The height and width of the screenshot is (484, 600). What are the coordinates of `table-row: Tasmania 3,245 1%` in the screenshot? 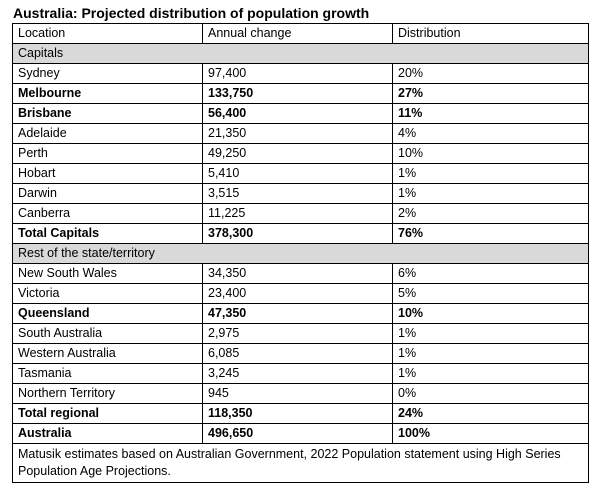 It's located at (300, 373).